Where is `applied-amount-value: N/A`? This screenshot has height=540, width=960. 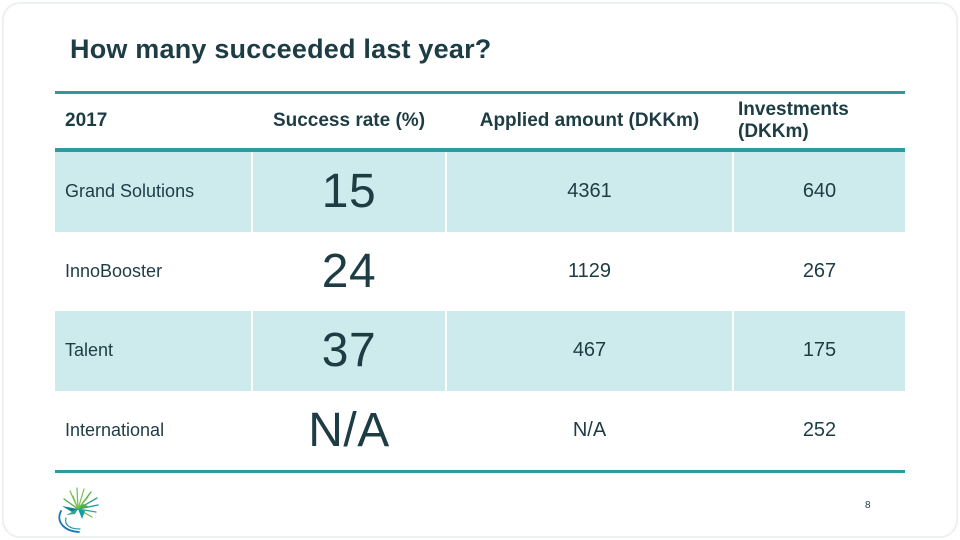
applied-amount-value: N/A is located at coordinates (589, 429).